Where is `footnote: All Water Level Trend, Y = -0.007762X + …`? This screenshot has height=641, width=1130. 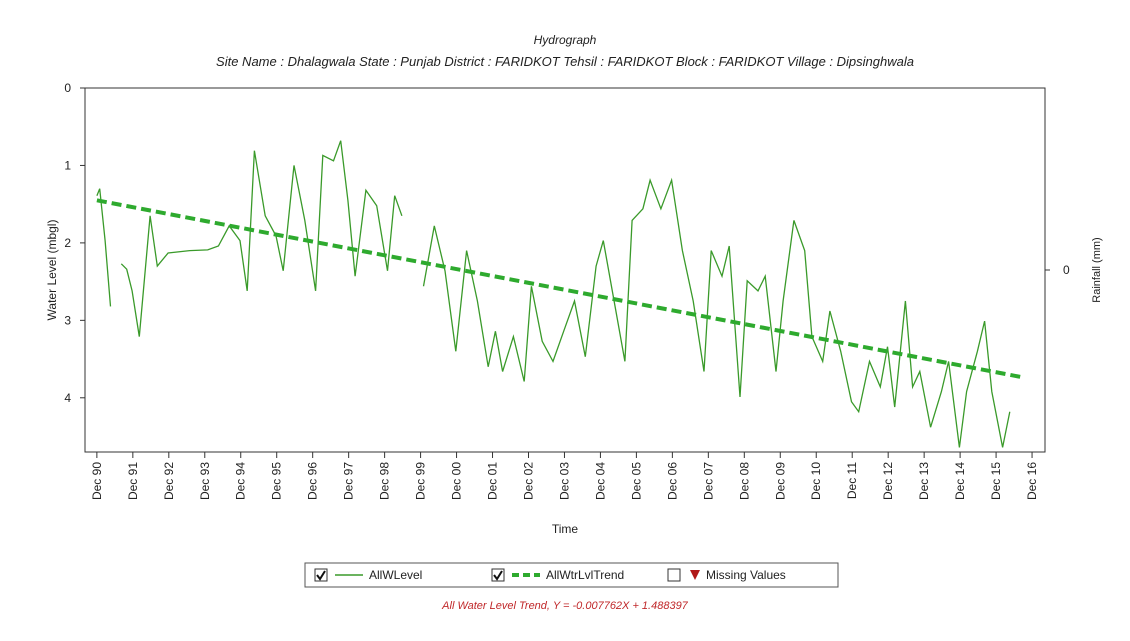 footnote: All Water Level Trend, Y = -0.007762X + … is located at coordinates (565, 606).